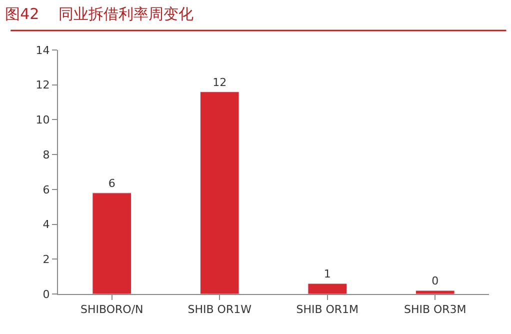 This screenshot has width=511, height=334. Describe the element at coordinates (112, 309) in the screenshot. I see `x-tick-label: SHIBORO/N` at that location.